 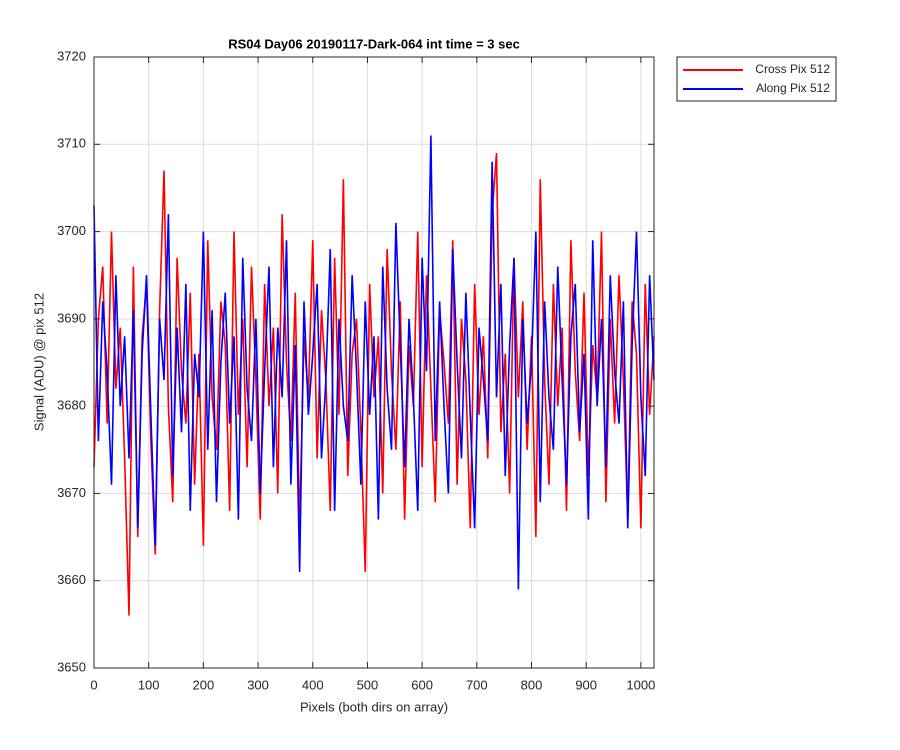 I want to click on y-tick-label: 3660, so click(x=71, y=579).